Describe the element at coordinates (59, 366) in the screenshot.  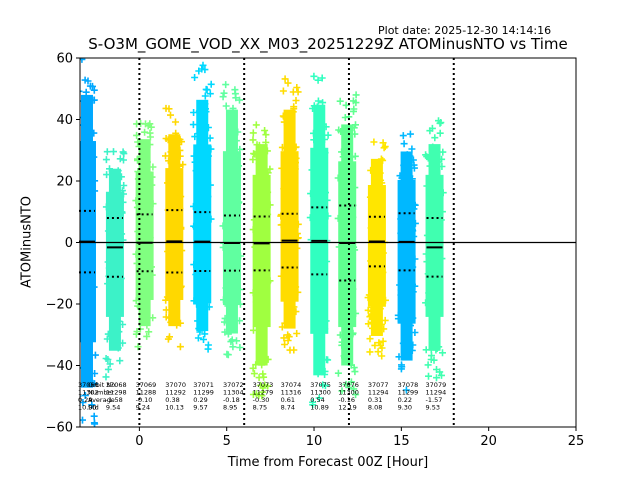
I see `y-tick-label: −40` at that location.